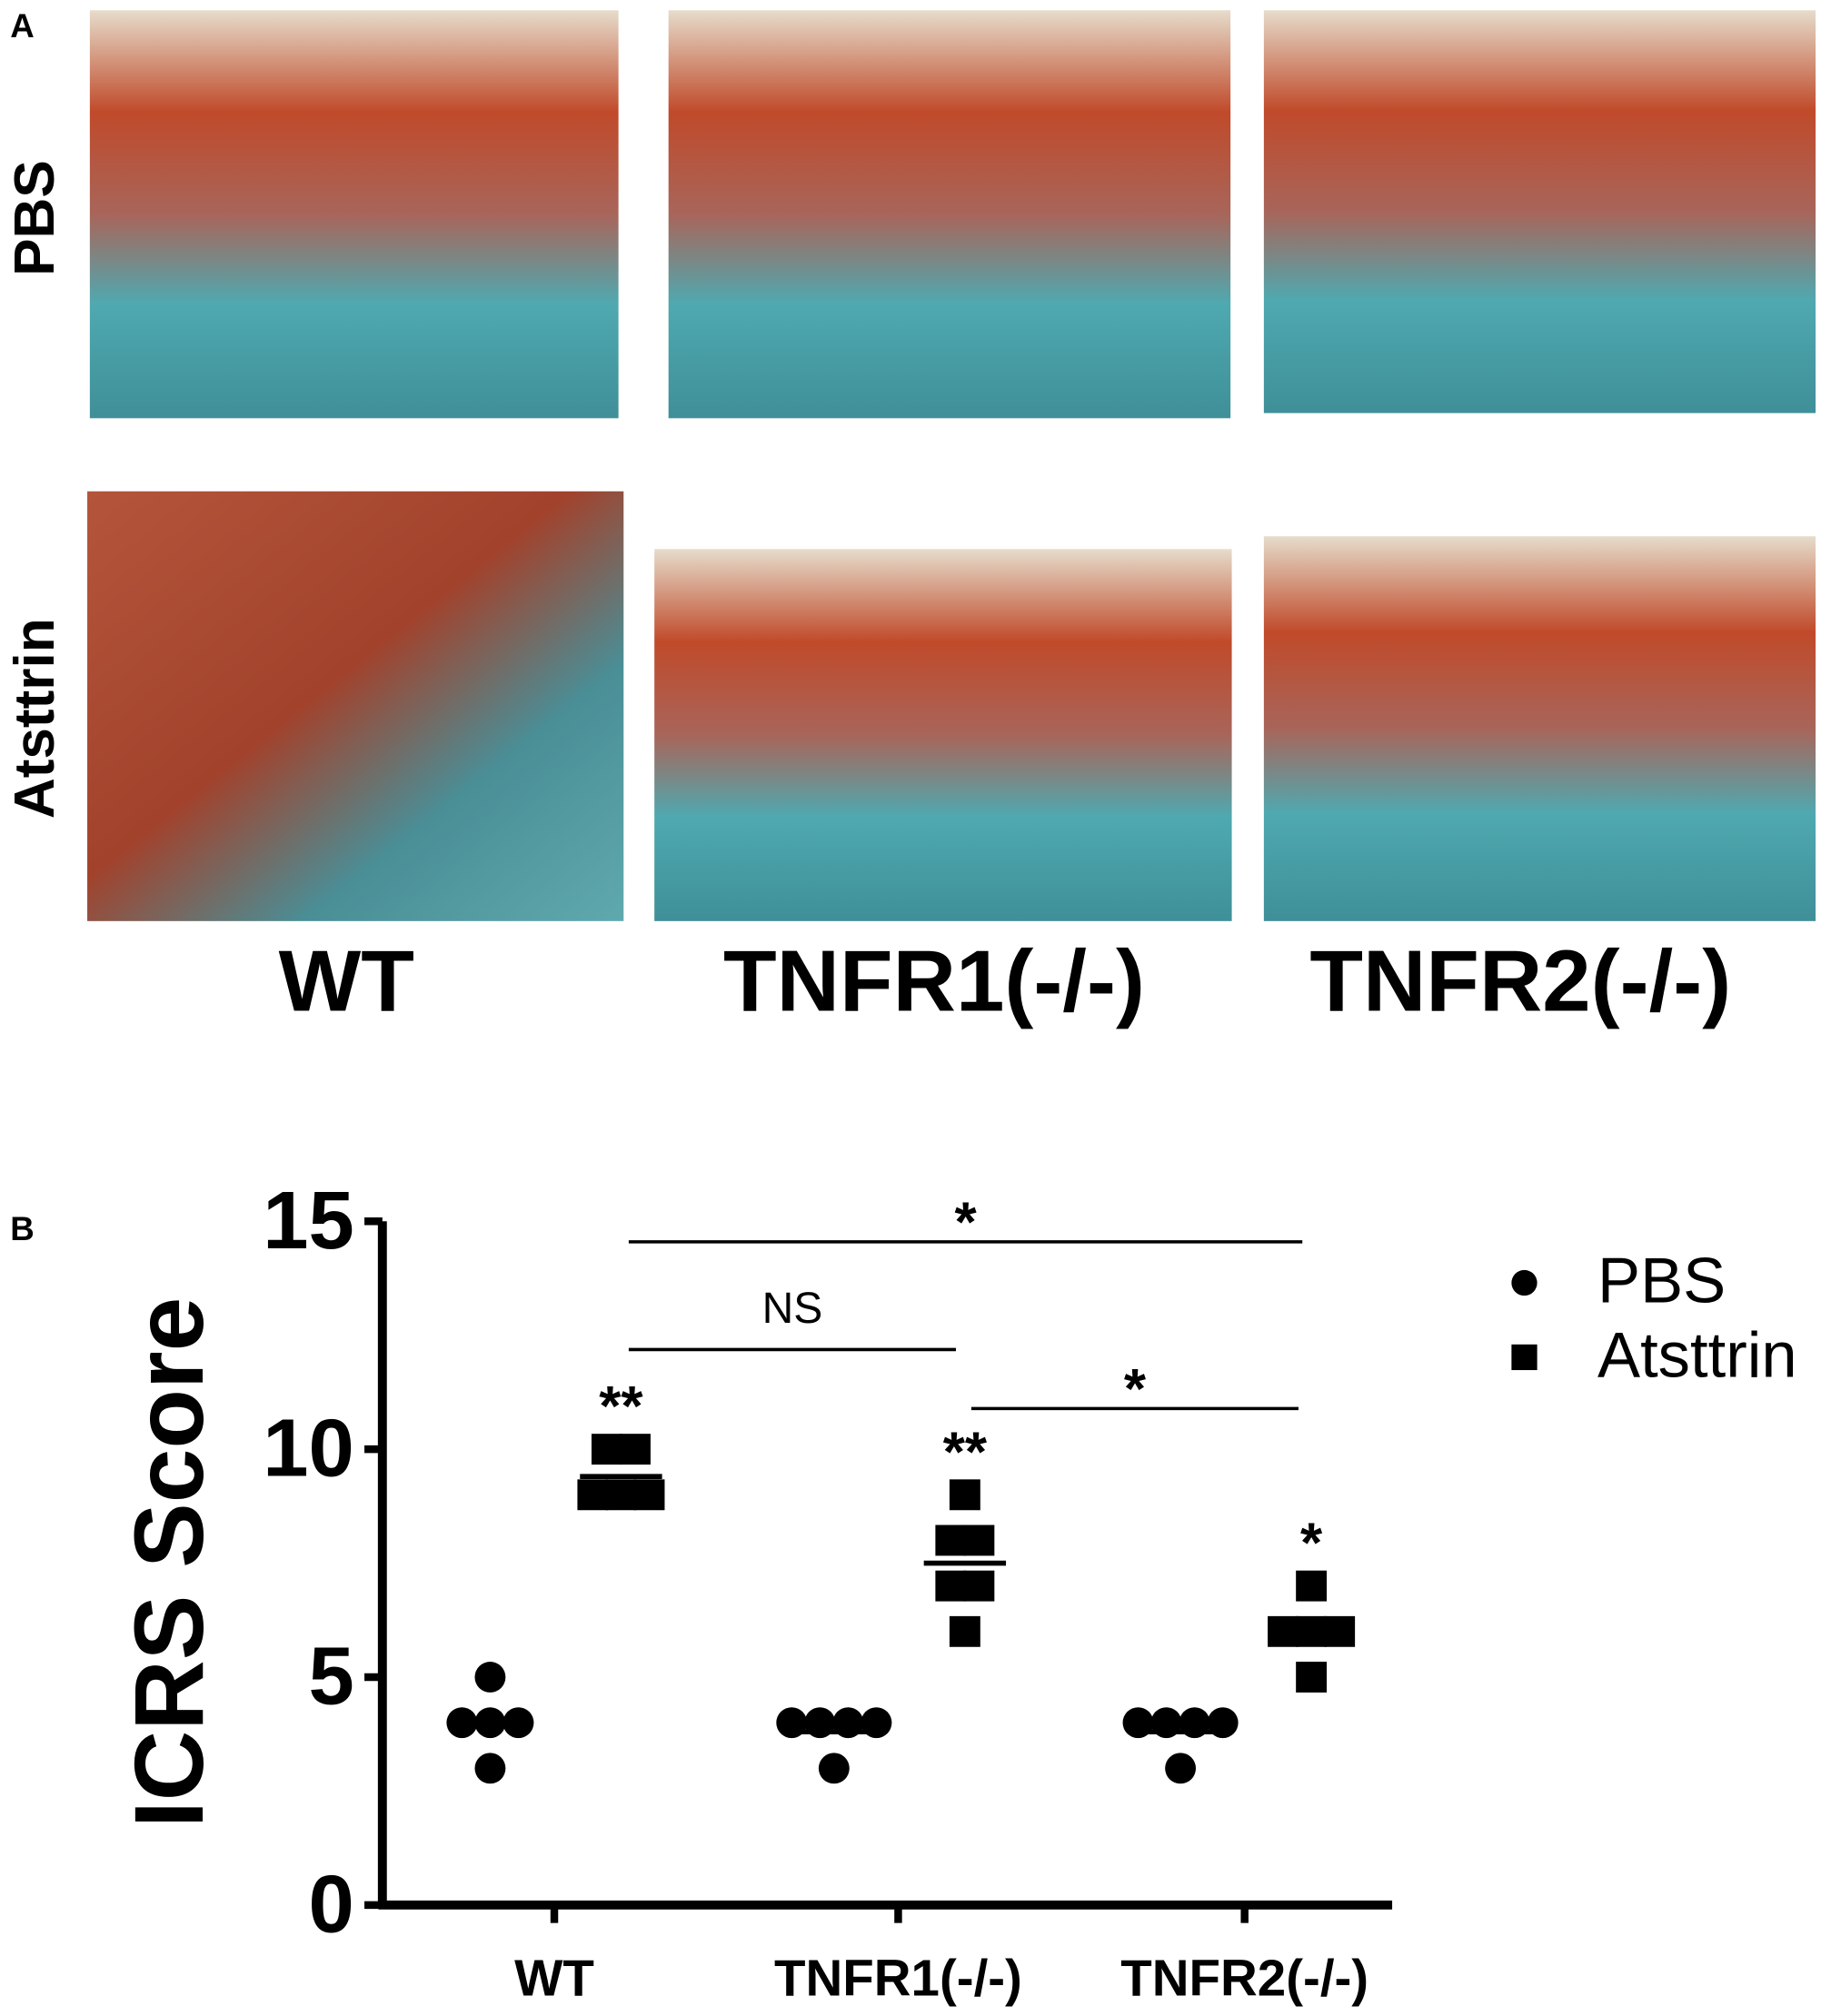  What do you see at coordinates (308, 1449) in the screenshot?
I see `y-tick-label: 10` at bounding box center [308, 1449].